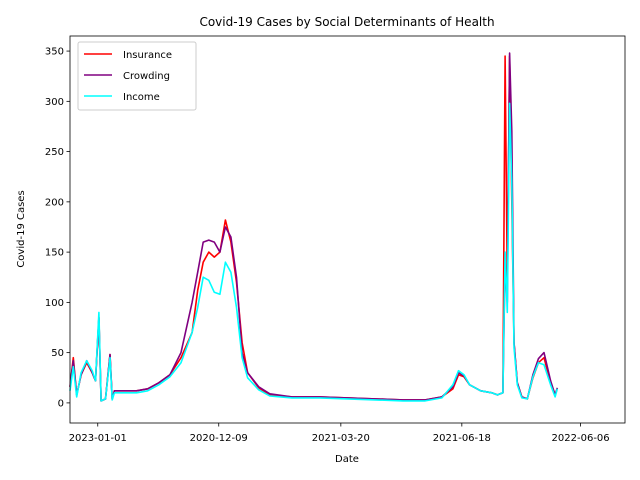  What do you see at coordinates (141, 97) in the screenshot?
I see `legend-label-income: Income` at bounding box center [141, 97].